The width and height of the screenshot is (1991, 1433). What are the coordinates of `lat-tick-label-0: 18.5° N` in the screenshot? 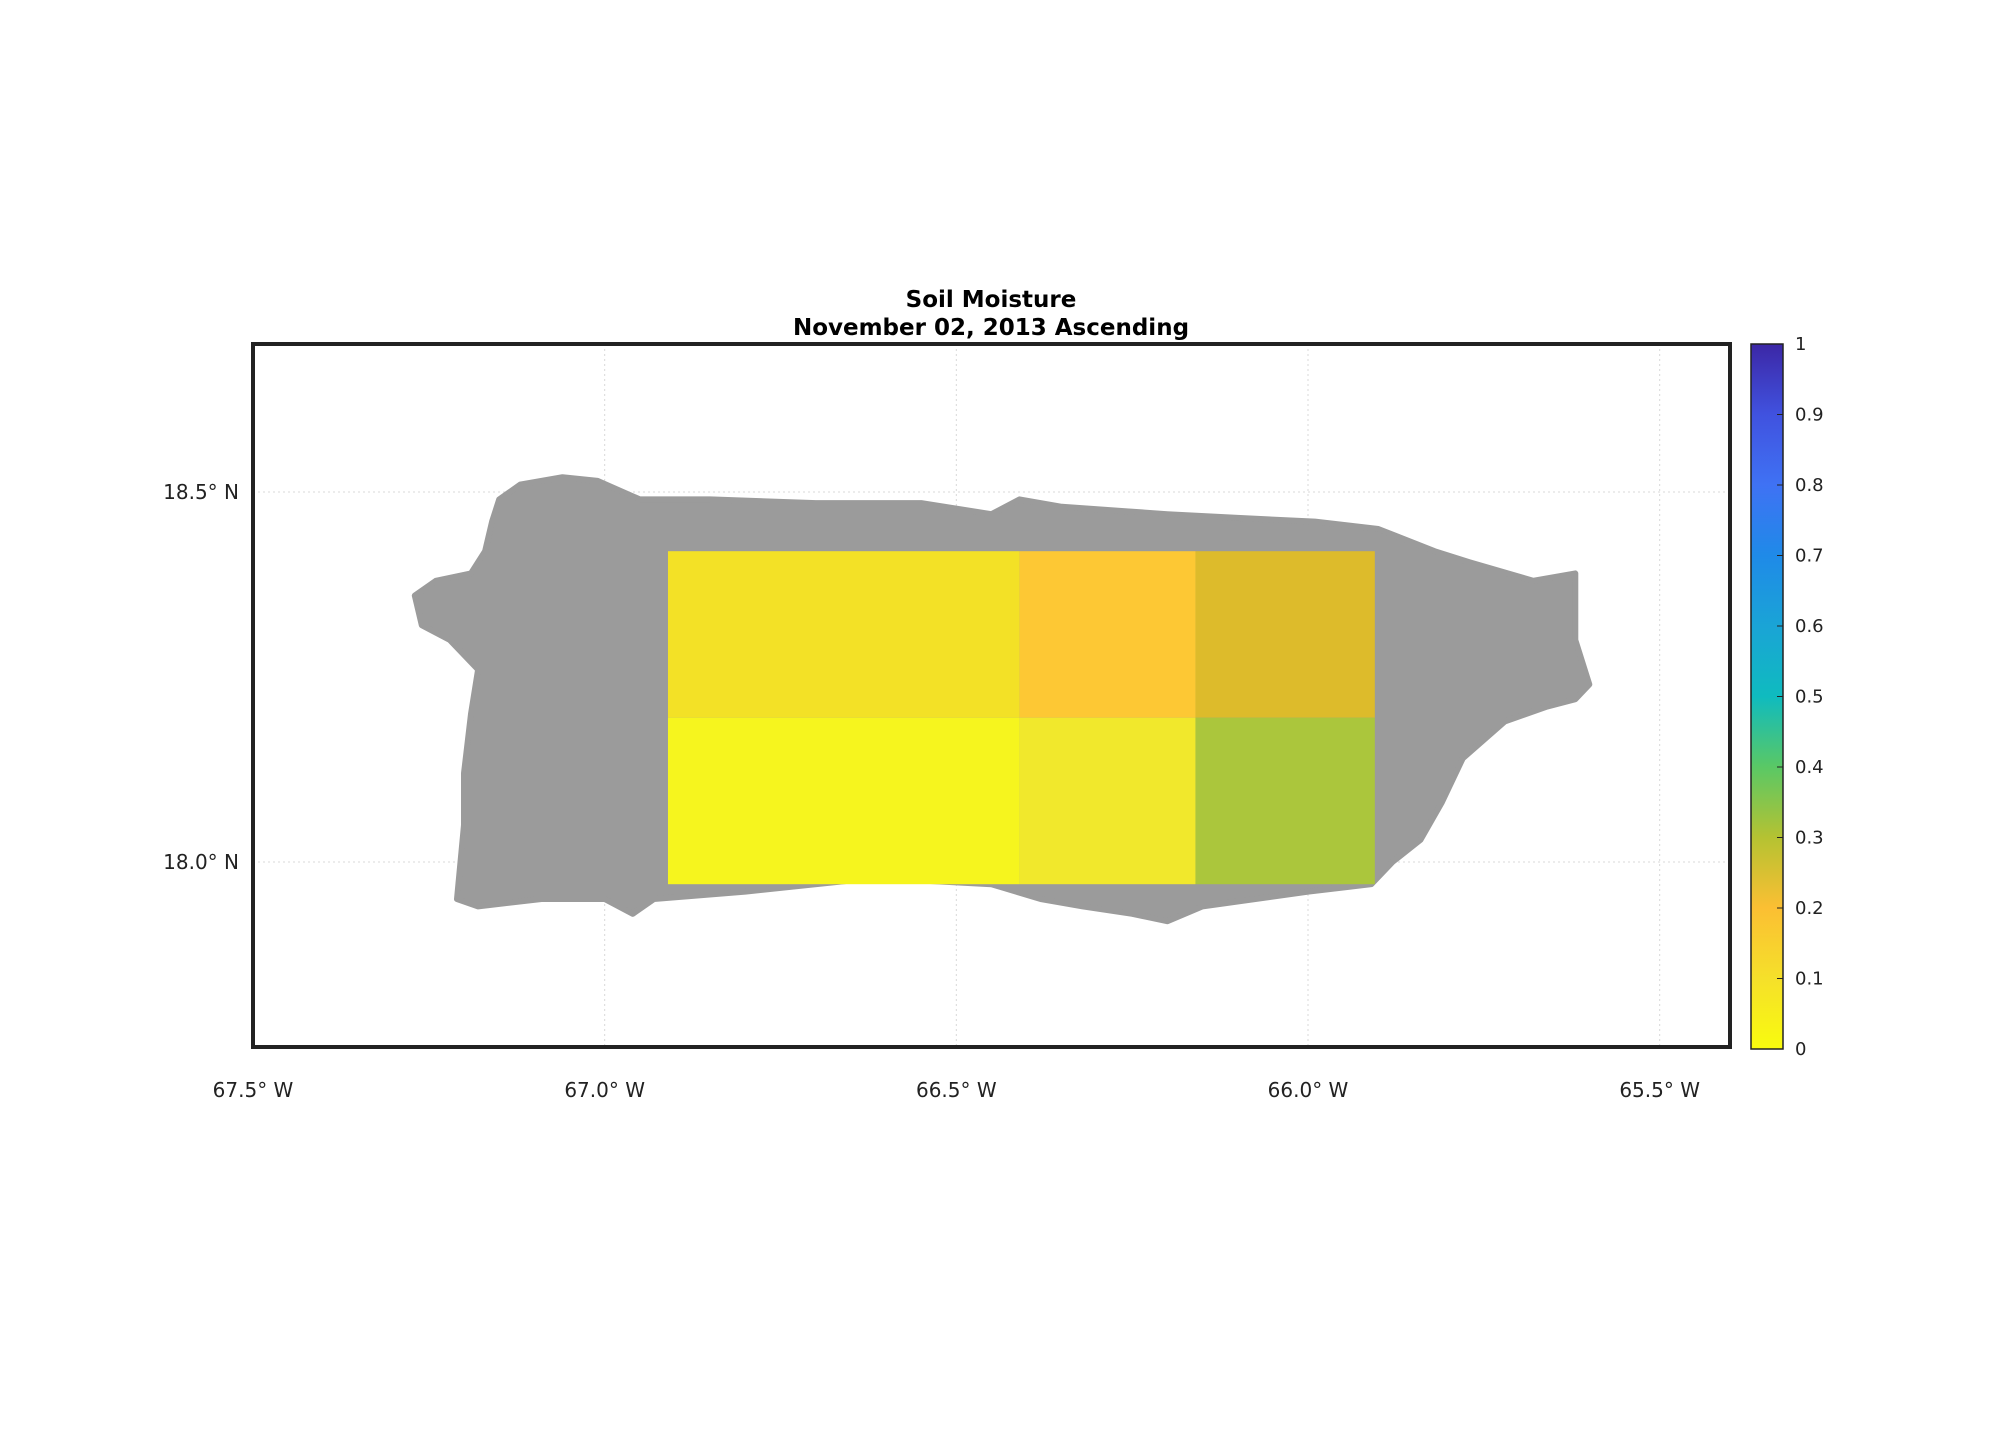 It's located at (201, 492).